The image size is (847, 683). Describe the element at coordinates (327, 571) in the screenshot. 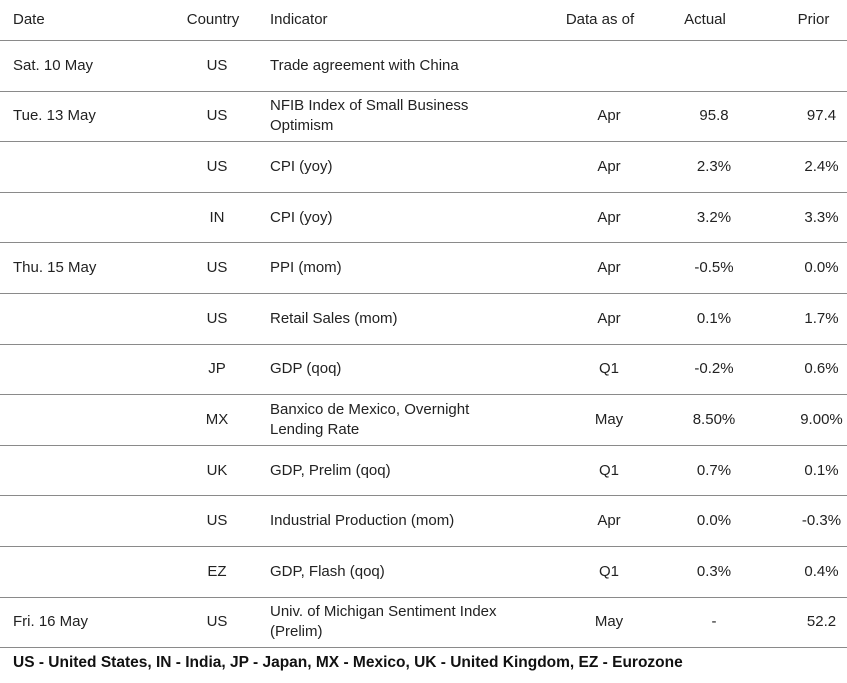

I see `indicator-text: GDP, Flash (qoq)` at that location.